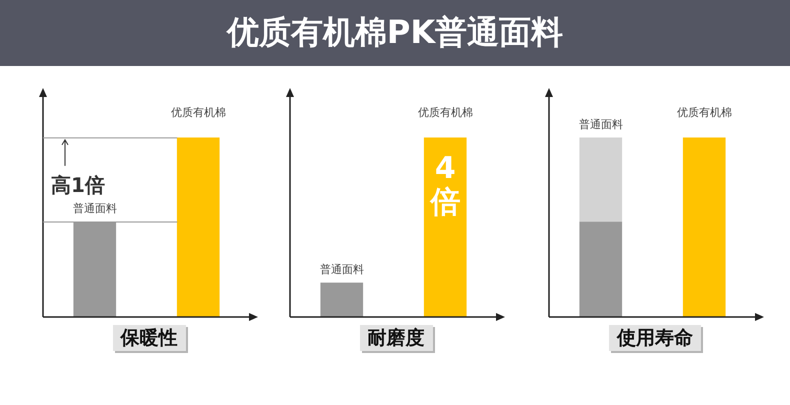  What do you see at coordinates (396, 338) in the screenshot?
I see `x-axis-title: 耐磨度` at bounding box center [396, 338].